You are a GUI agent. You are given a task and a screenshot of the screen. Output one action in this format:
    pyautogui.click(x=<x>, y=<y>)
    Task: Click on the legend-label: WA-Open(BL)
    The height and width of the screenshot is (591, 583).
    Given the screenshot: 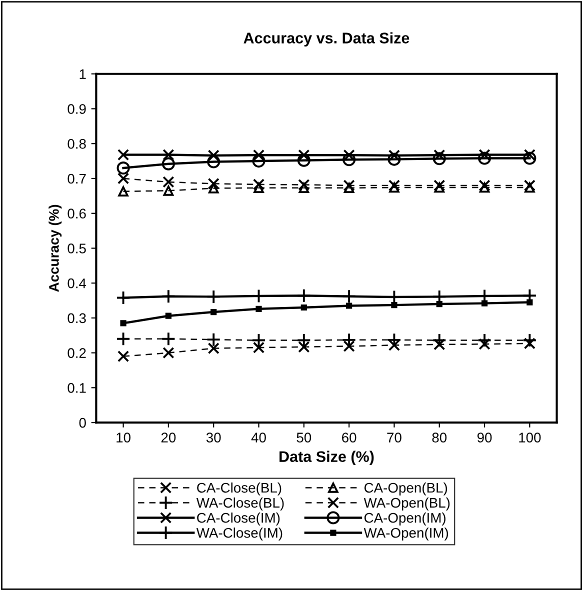 What is the action you would take?
    pyautogui.click(x=407, y=504)
    